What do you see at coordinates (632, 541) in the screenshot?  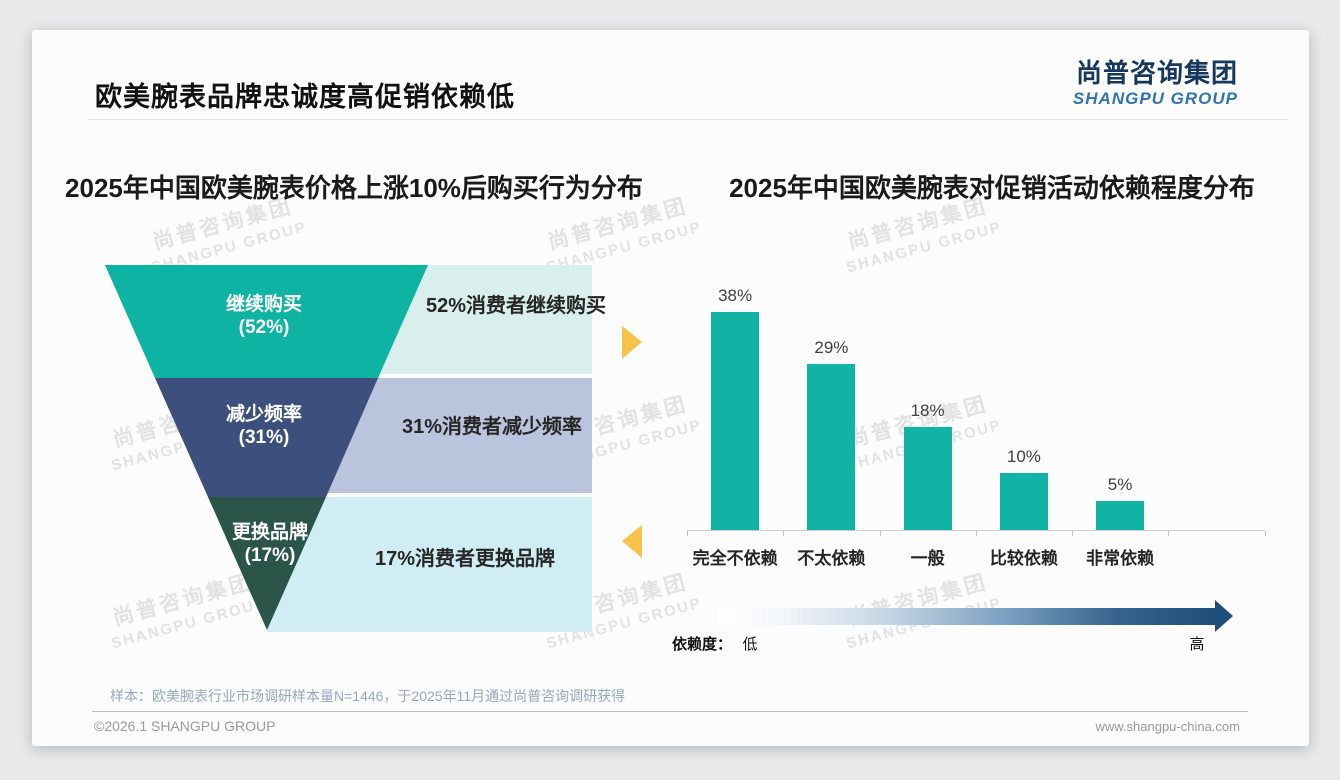 I see `arrow-left-icon` at bounding box center [632, 541].